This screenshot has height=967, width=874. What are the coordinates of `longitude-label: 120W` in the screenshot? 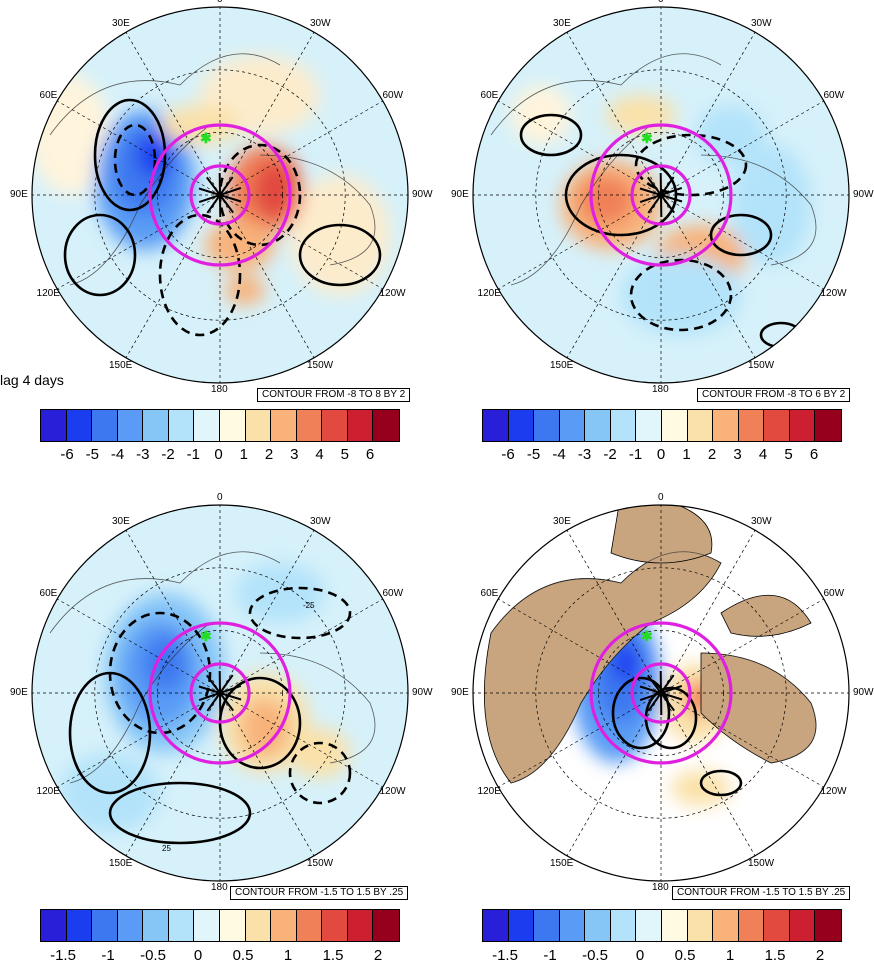 It's located at (833, 294).